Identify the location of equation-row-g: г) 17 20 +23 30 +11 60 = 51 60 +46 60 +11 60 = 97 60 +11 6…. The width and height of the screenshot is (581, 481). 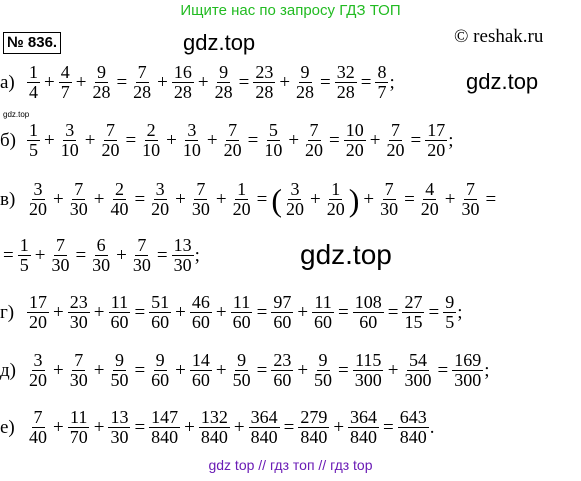
(231, 312).